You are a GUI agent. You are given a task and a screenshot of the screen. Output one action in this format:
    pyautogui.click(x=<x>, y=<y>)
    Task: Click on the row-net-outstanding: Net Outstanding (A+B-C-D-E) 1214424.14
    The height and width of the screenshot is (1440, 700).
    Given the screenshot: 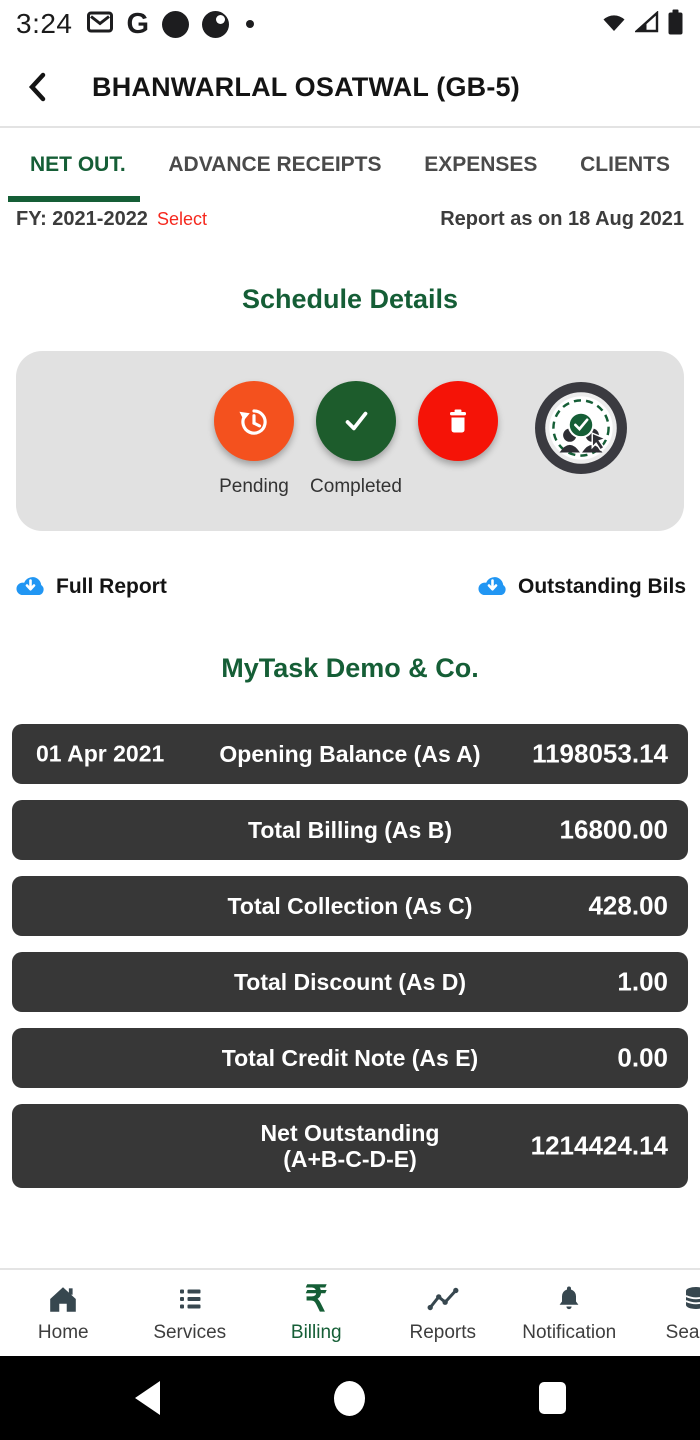 What is the action you would take?
    pyautogui.click(x=350, y=1146)
    